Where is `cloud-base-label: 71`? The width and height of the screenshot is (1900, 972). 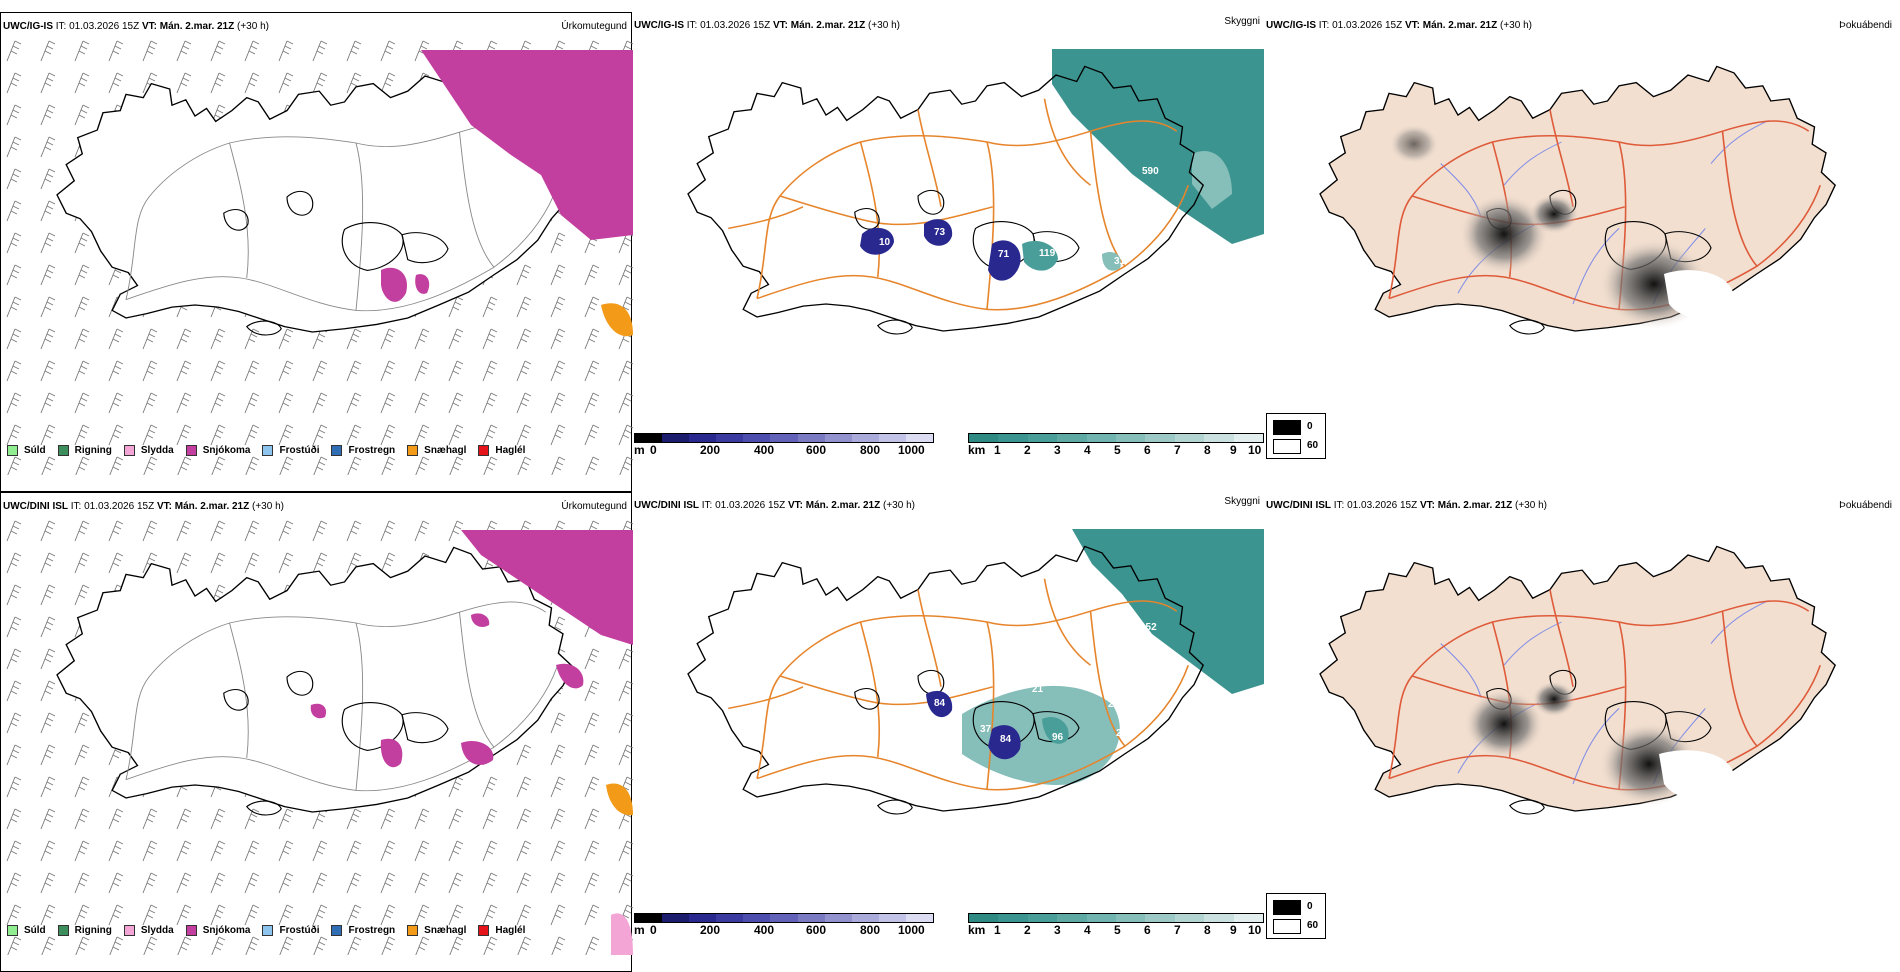
cloud-base-label: 71 is located at coordinates (1004, 254).